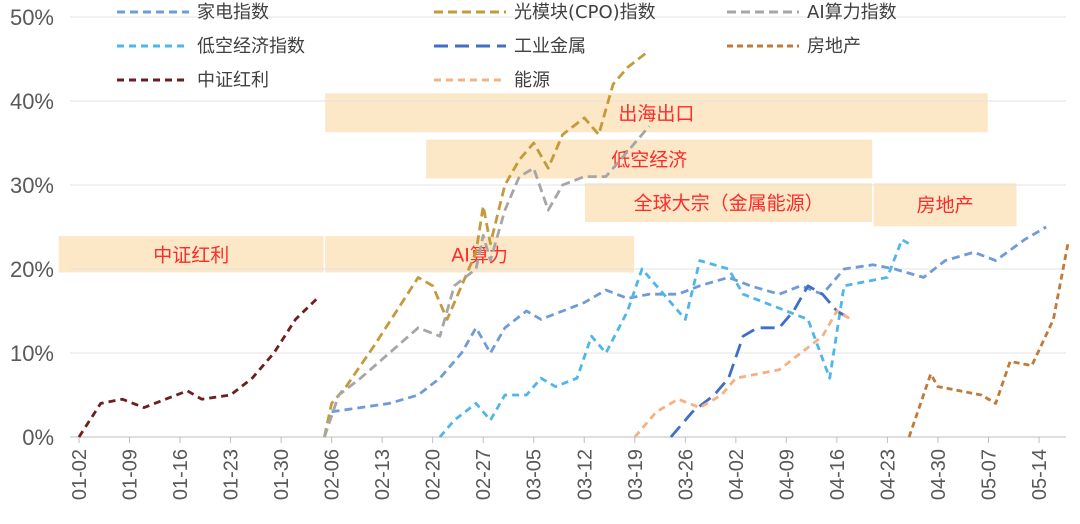  I want to click on x-tick-label: 04-09, so click(787, 474).